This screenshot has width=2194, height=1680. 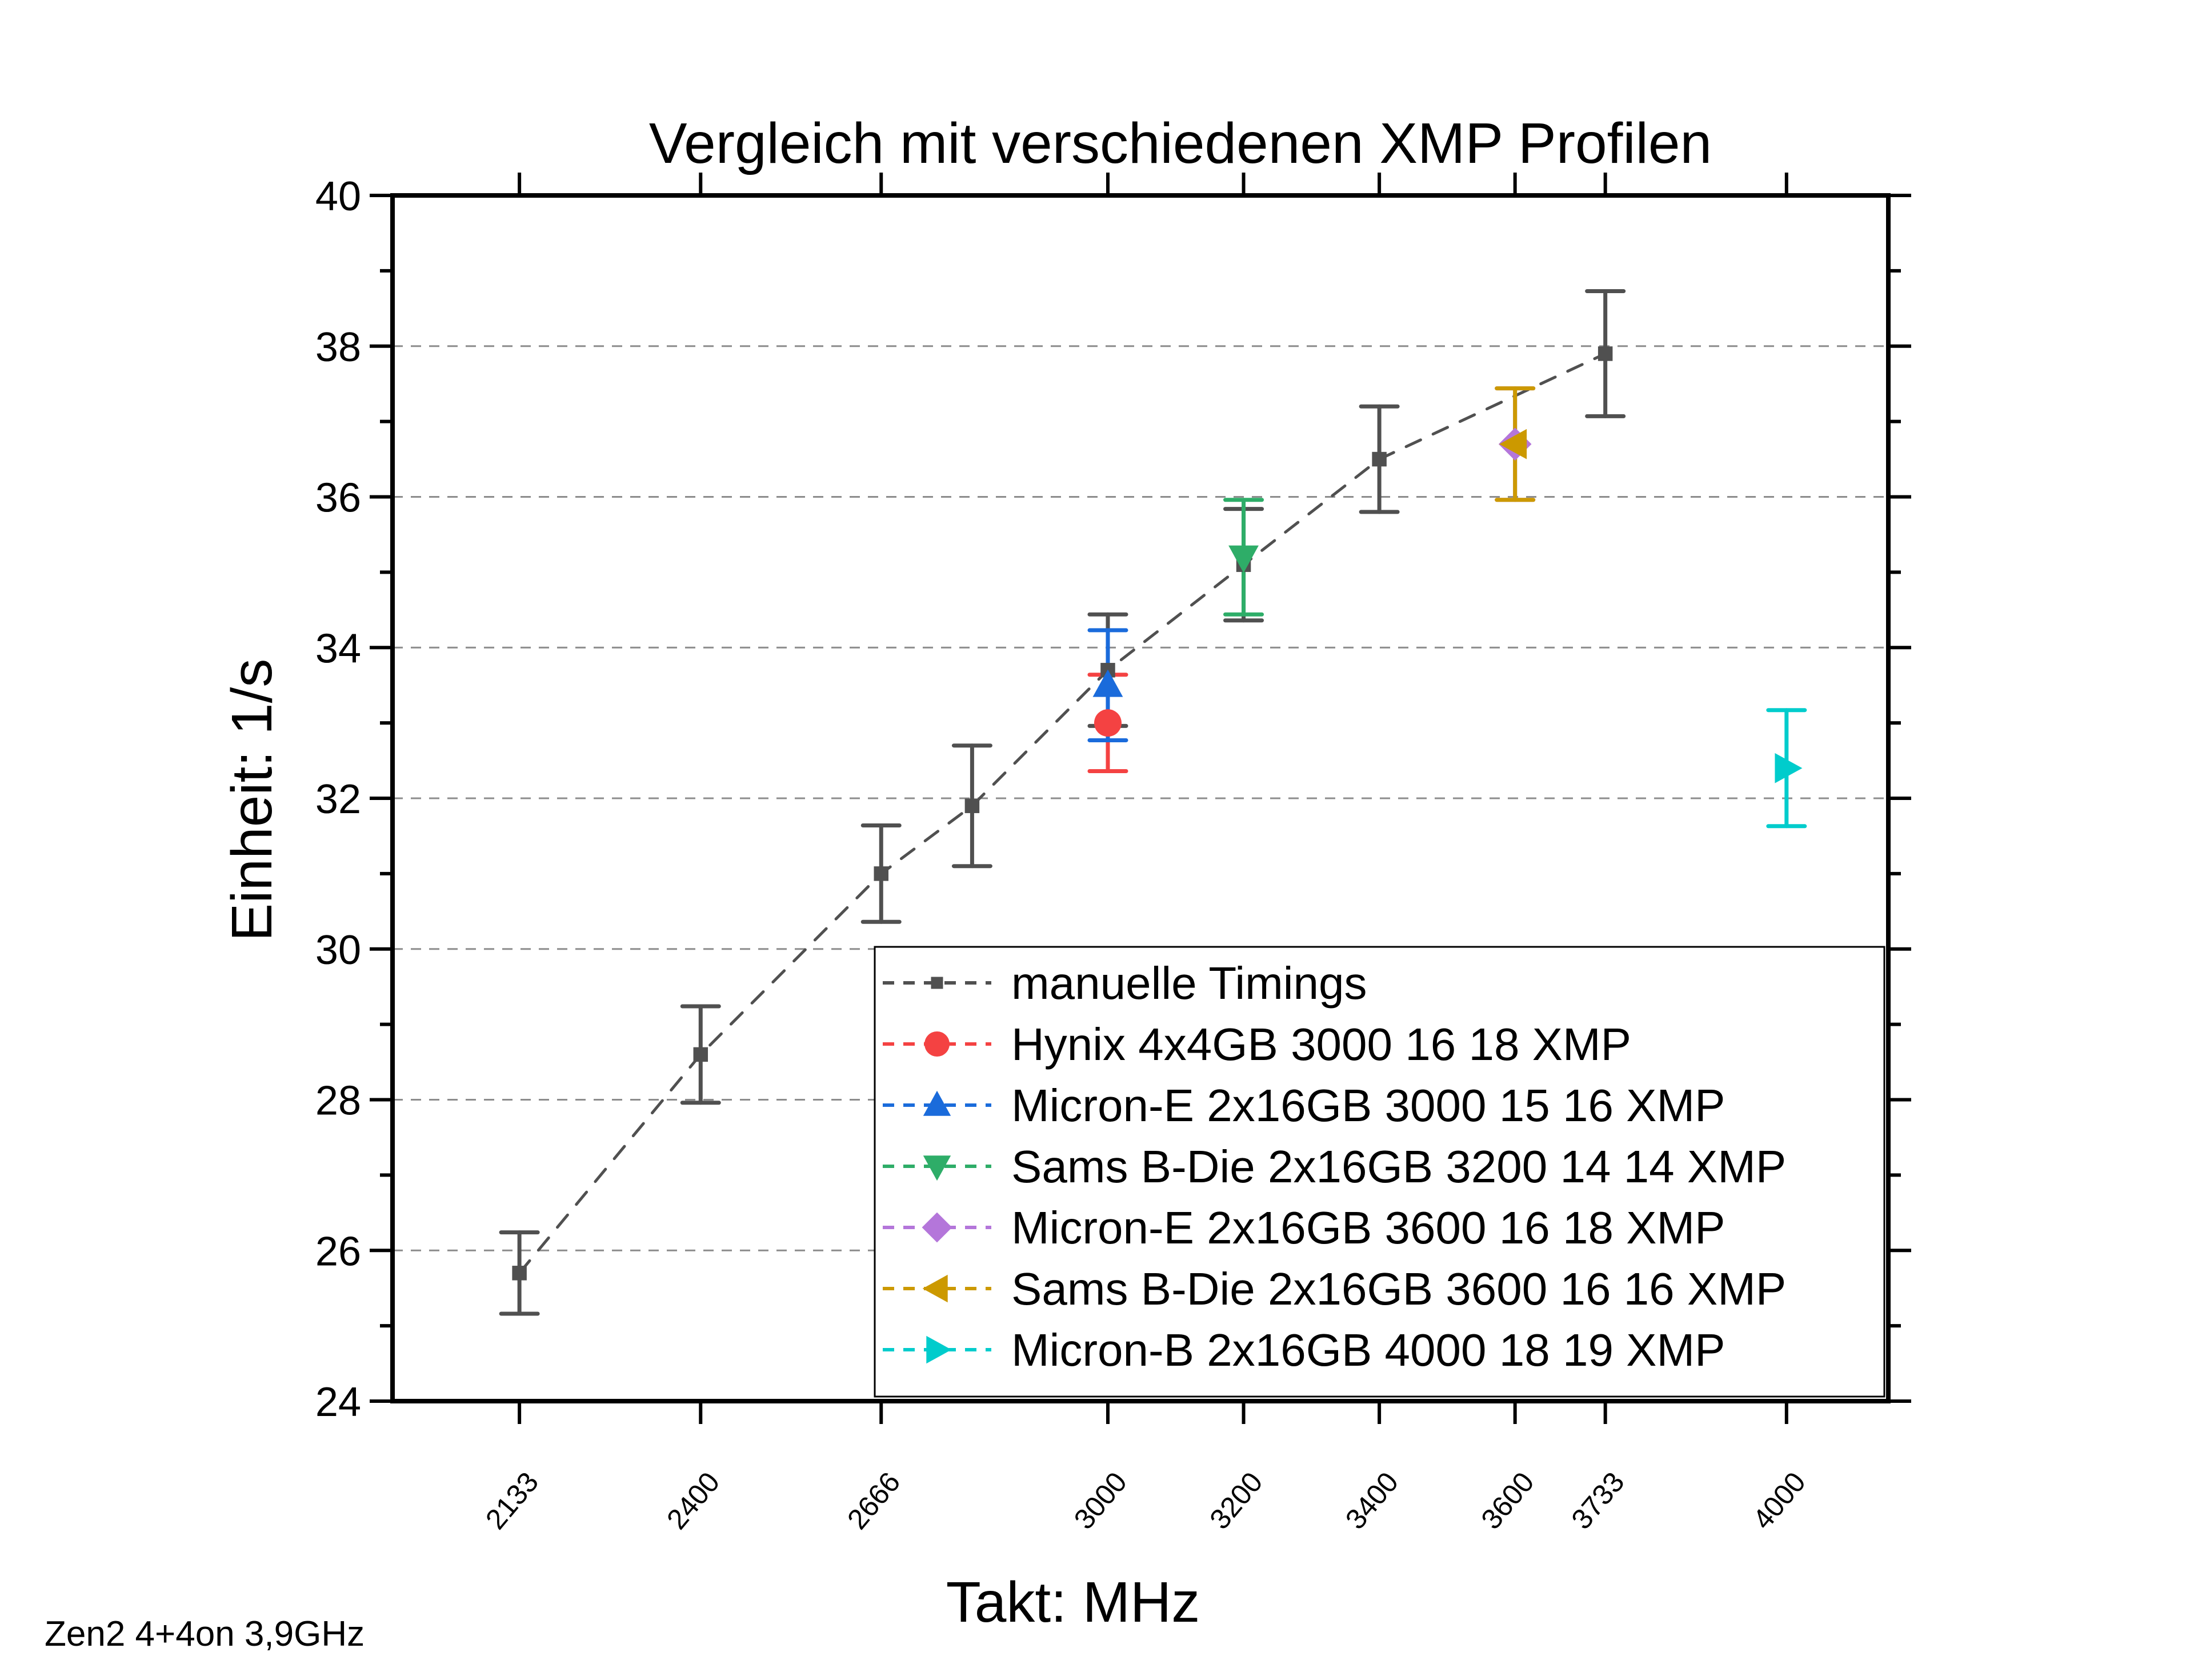 What do you see at coordinates (1321, 1044) in the screenshot?
I see `legend-label: Hynix 4x4GB 3000 16 18 XMP` at bounding box center [1321, 1044].